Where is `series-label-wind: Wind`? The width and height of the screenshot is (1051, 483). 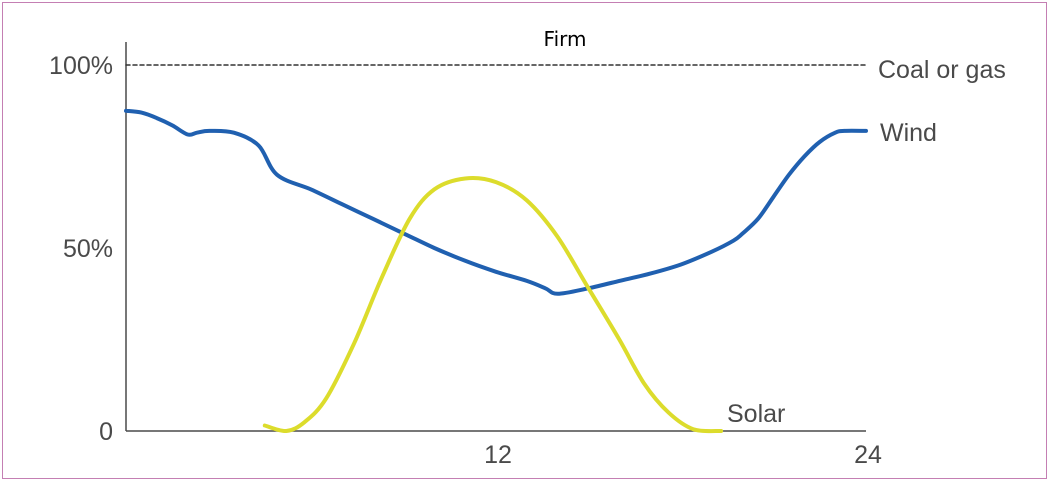
series-label-wind: Wind is located at coordinates (908, 133).